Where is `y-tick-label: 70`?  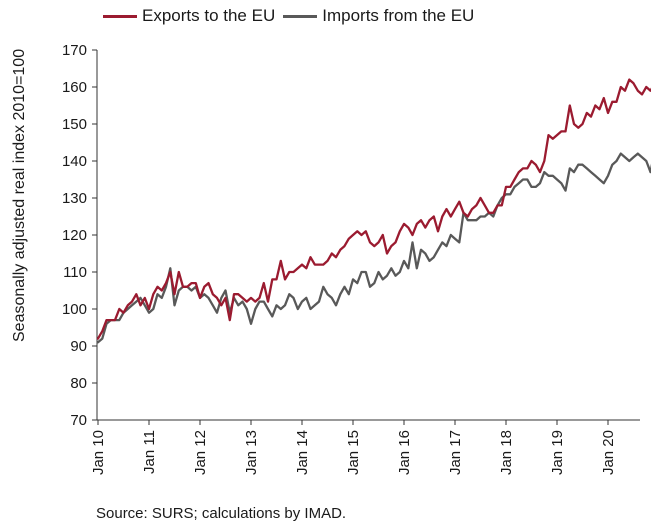 y-tick-label: 70 is located at coordinates (78, 420).